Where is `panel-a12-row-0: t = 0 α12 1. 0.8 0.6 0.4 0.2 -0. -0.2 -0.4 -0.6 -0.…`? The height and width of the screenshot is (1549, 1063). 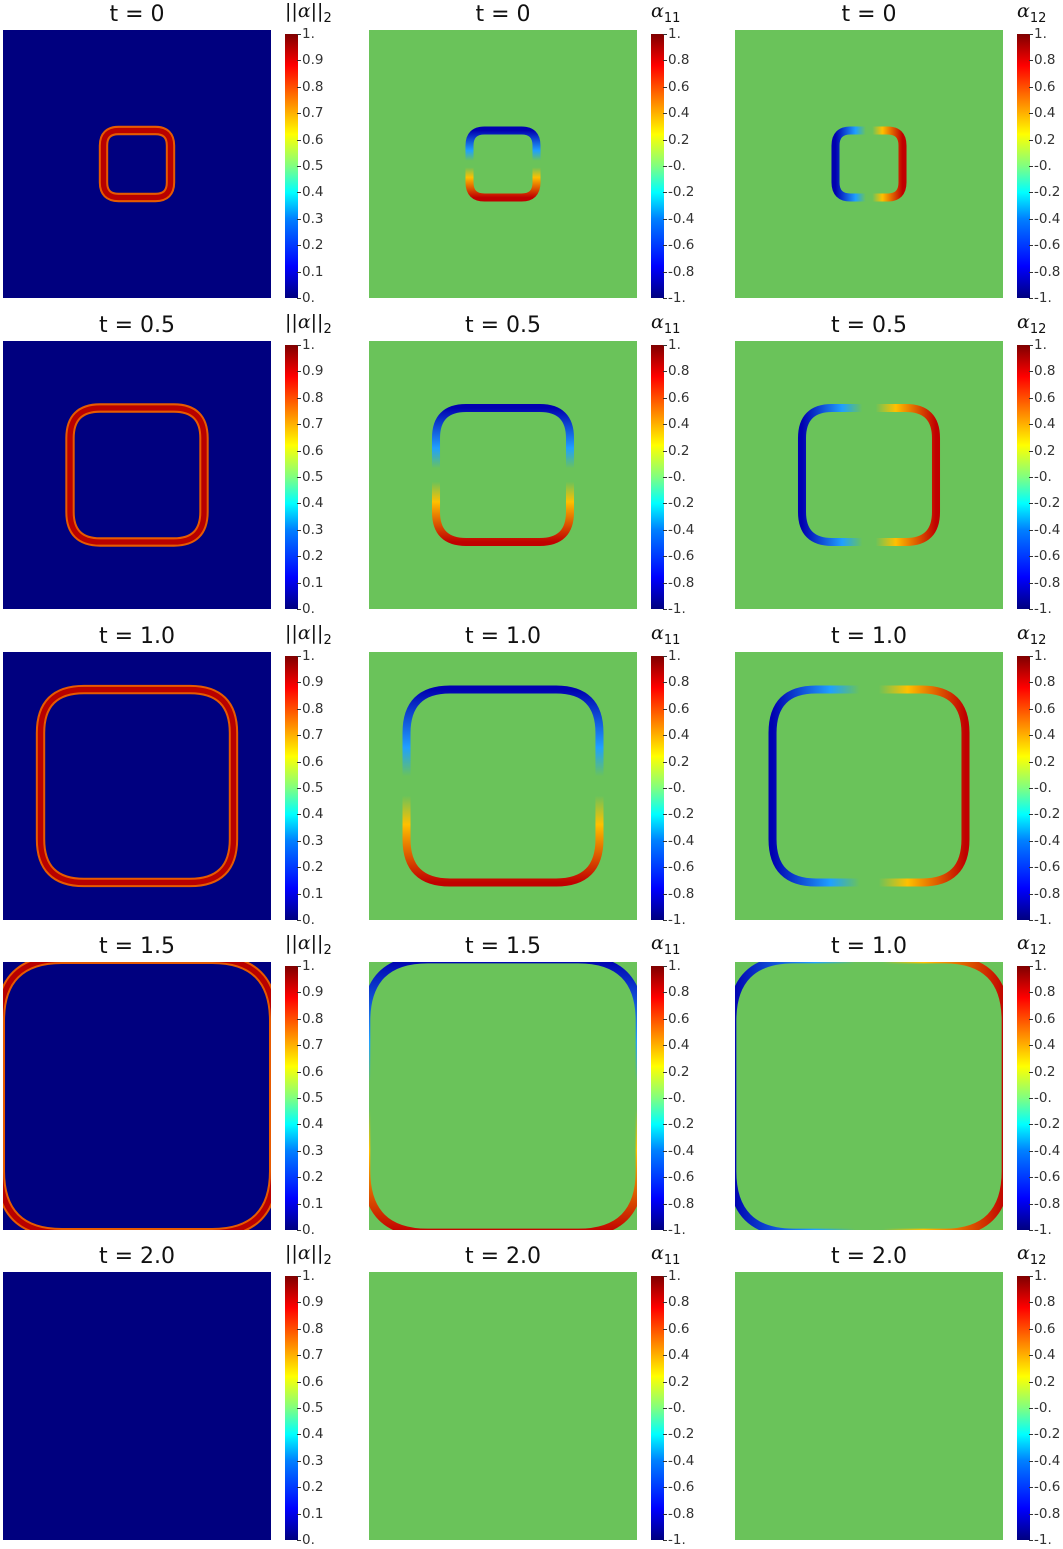 panel-a12-row-0: t = 0 α12 1. 0.8 0.6 0.4 0.2 -0. -0.2 -0.4 -0.6 -0.… is located at coordinates (899, 153).